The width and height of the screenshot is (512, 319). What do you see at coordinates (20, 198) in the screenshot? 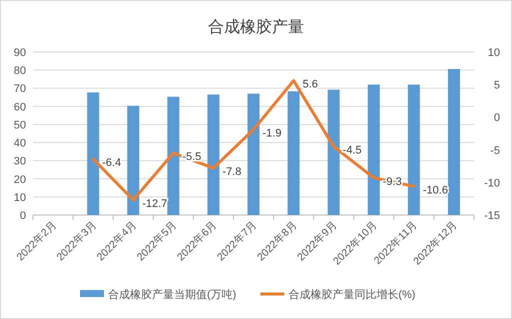
I see `y-tick-label: 10` at bounding box center [20, 198].